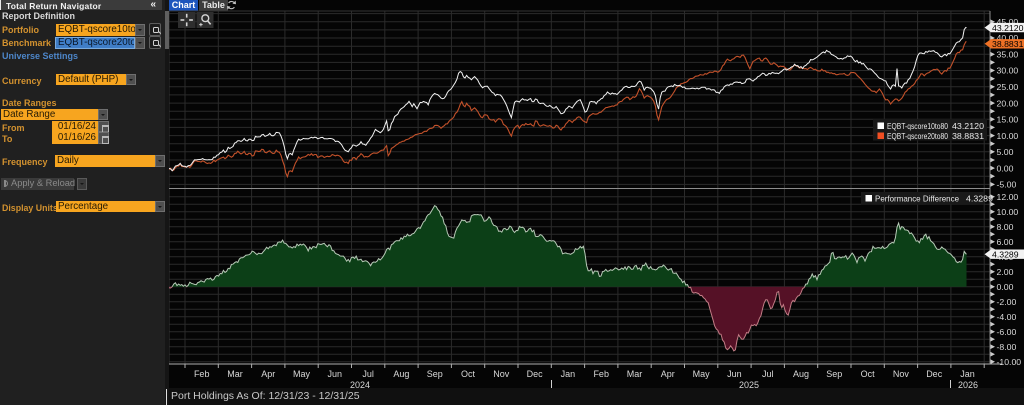  Describe the element at coordinates (968, 385) in the screenshot. I see `svg-text: 2026` at that location.